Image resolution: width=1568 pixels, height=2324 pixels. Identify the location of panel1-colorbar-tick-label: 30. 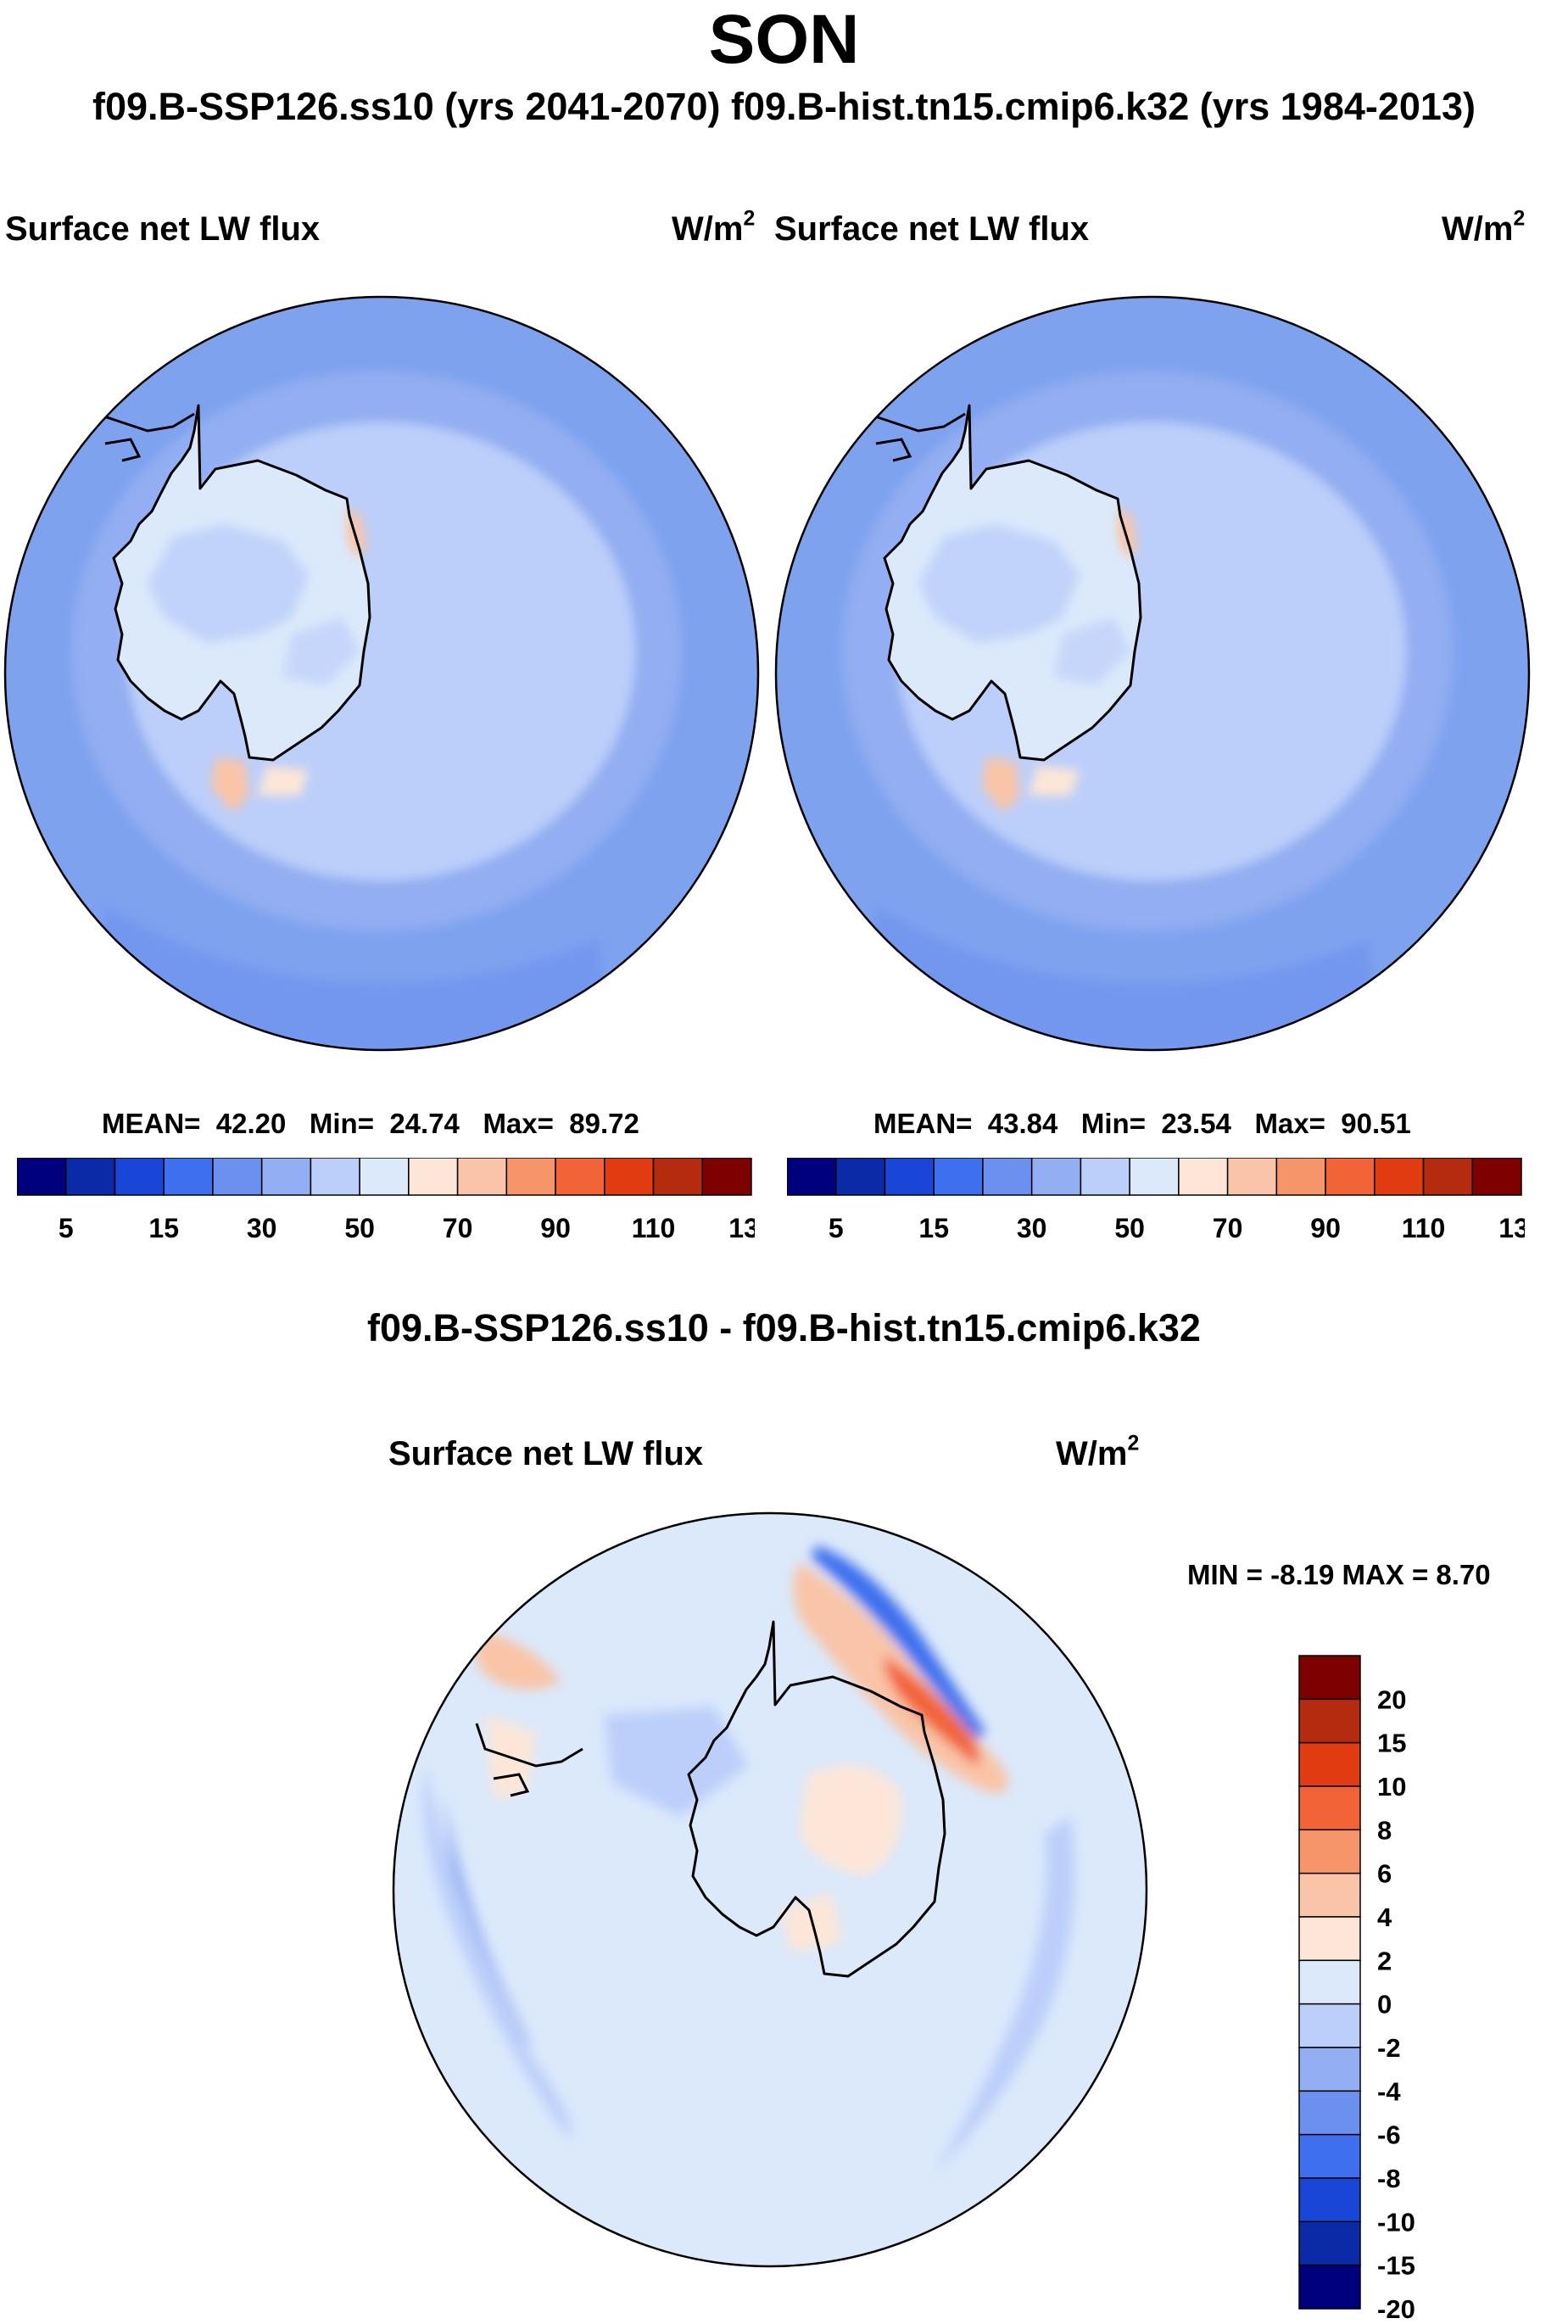
(262, 1228).